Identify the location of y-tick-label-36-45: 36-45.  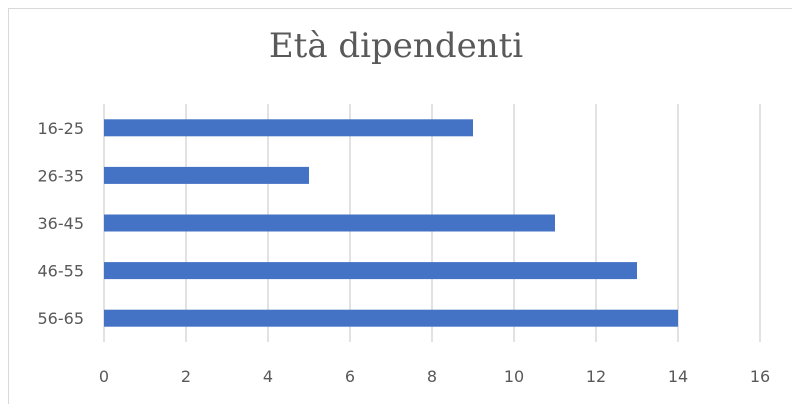
(61, 223).